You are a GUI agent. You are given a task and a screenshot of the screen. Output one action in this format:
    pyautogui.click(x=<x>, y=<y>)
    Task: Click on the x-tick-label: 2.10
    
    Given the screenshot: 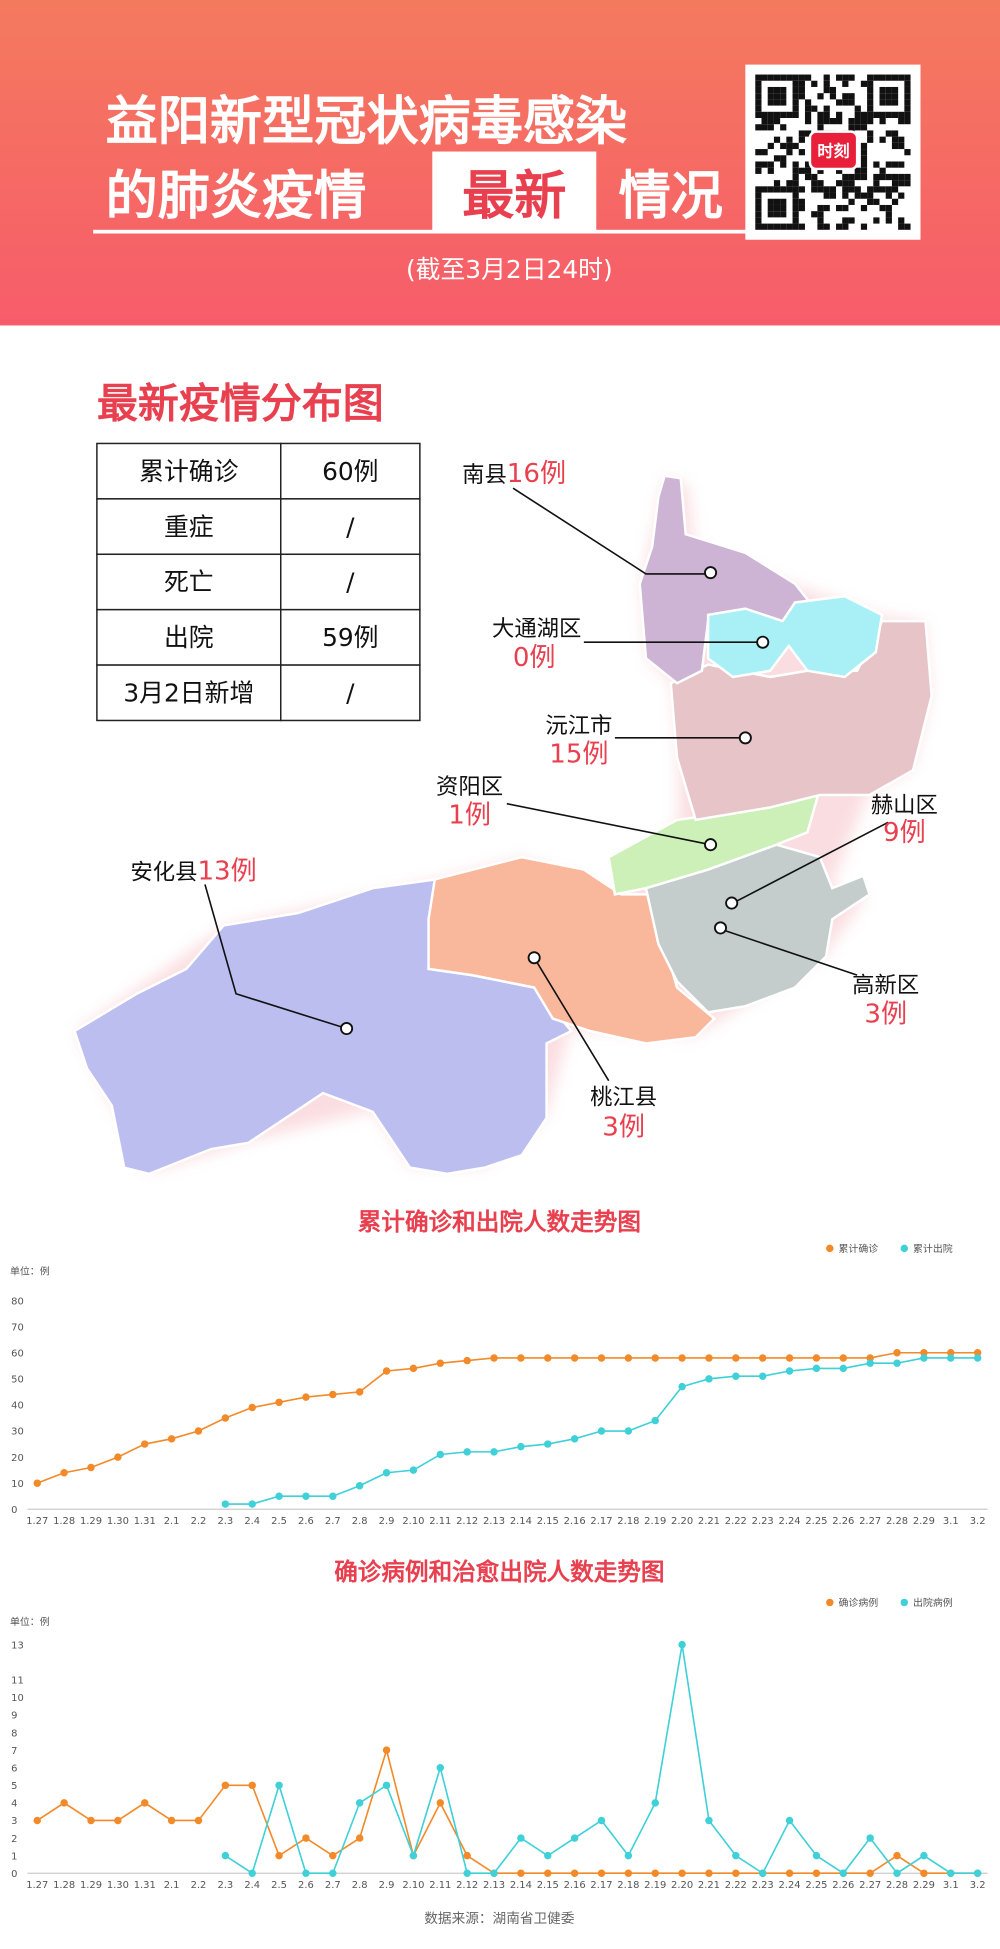 What is the action you would take?
    pyautogui.click(x=413, y=1885)
    